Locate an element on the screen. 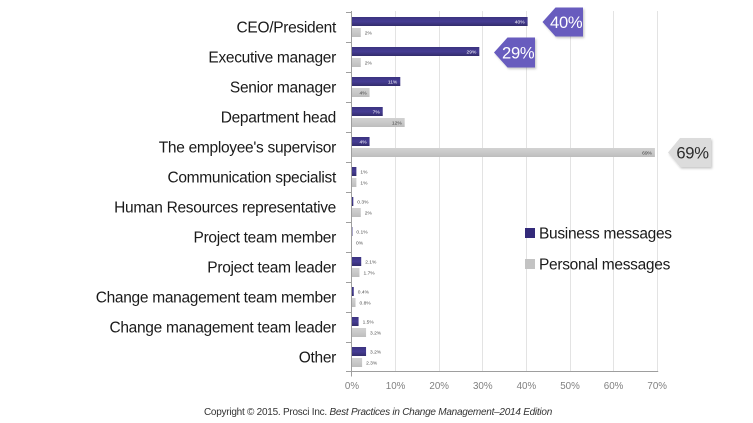 This screenshot has width=753, height=423. svg-text: The employee's supervisor is located at coordinates (247, 147).